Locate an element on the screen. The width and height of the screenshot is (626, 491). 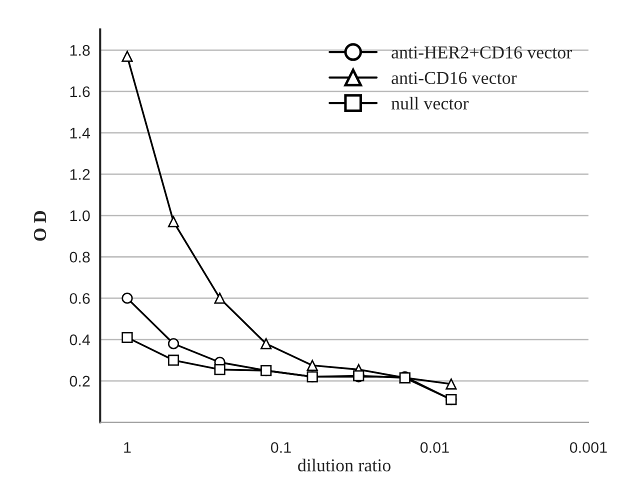
legend-label: anti-CD16 vector is located at coordinates (454, 78).